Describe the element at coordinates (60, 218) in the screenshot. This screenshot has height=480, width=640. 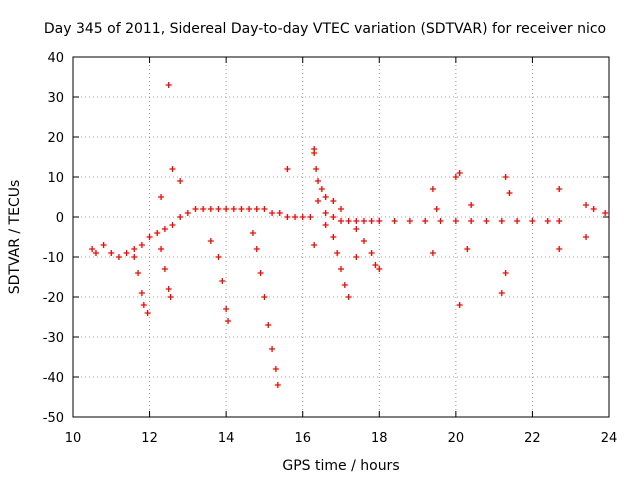
I see `y-tick-label: 0` at that location.